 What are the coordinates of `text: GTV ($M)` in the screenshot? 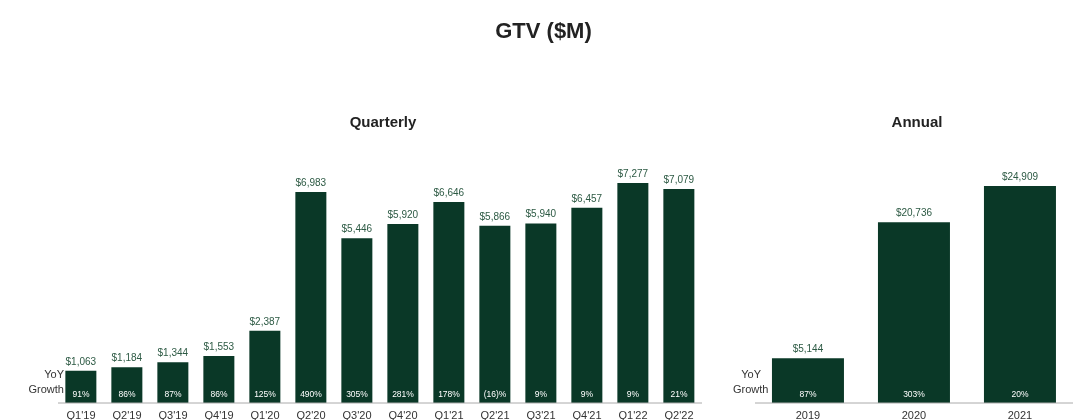 It's located at (543, 31).